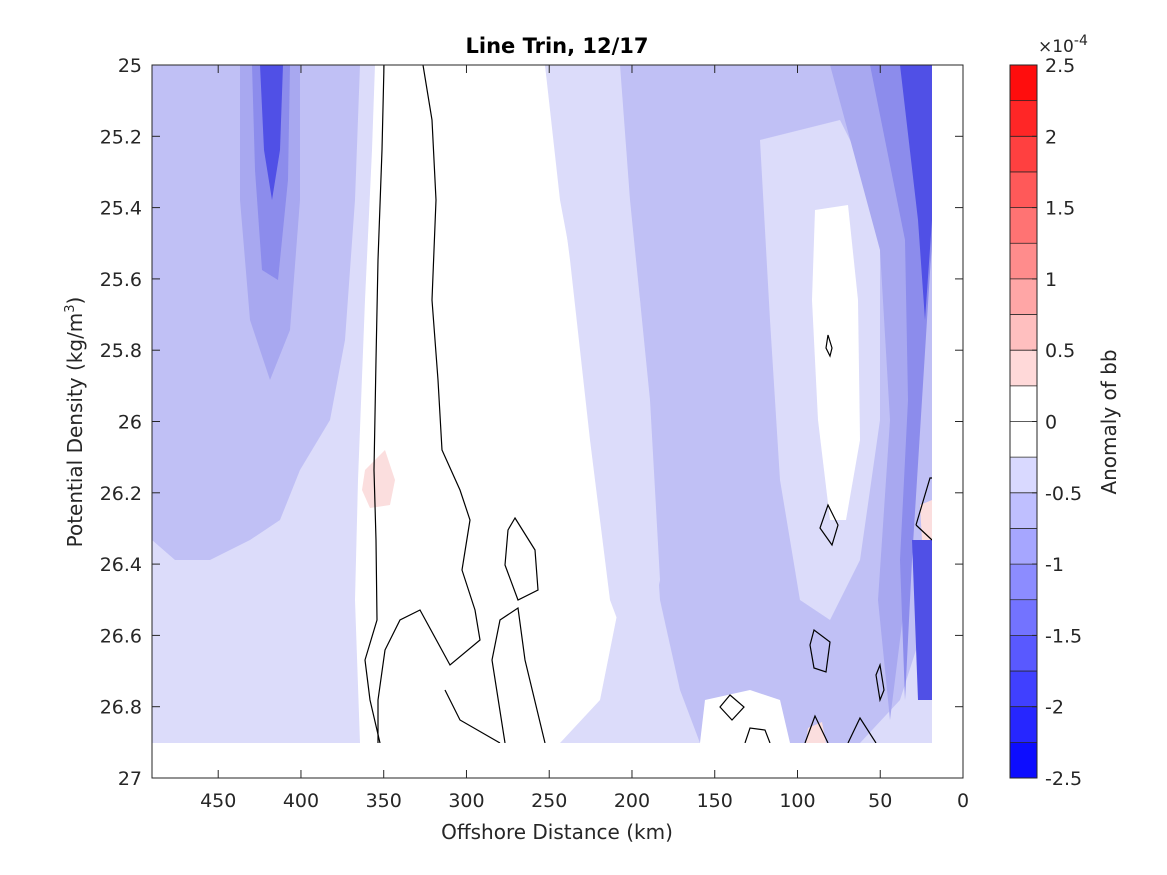 The height and width of the screenshot is (875, 1167). Describe the element at coordinates (75, 430) in the screenshot. I see `y-axis-label-main: Potential Density (kg/m` at that location.